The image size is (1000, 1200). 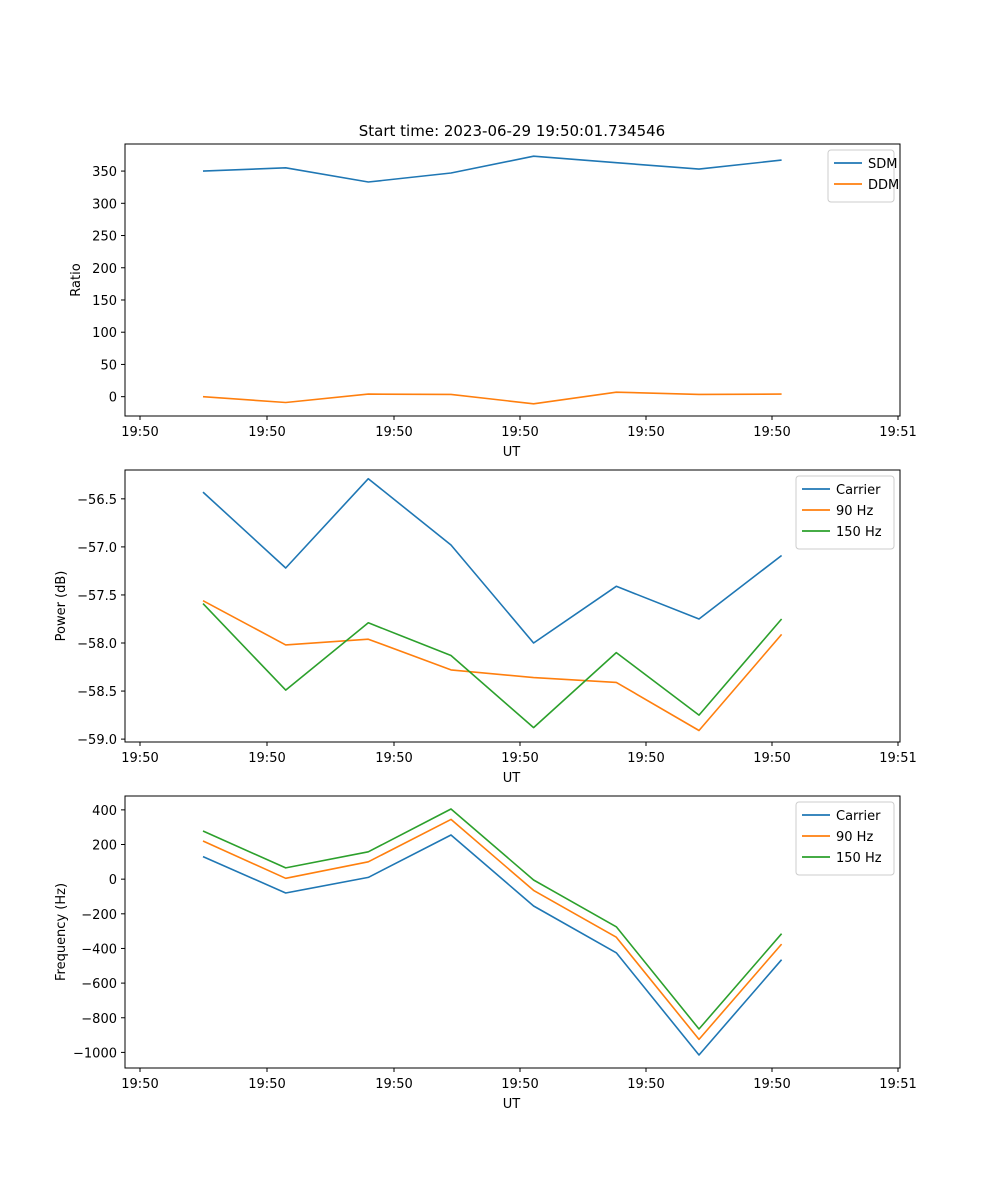 What do you see at coordinates (882, 164) in the screenshot?
I see `legend-label: SDM` at bounding box center [882, 164].